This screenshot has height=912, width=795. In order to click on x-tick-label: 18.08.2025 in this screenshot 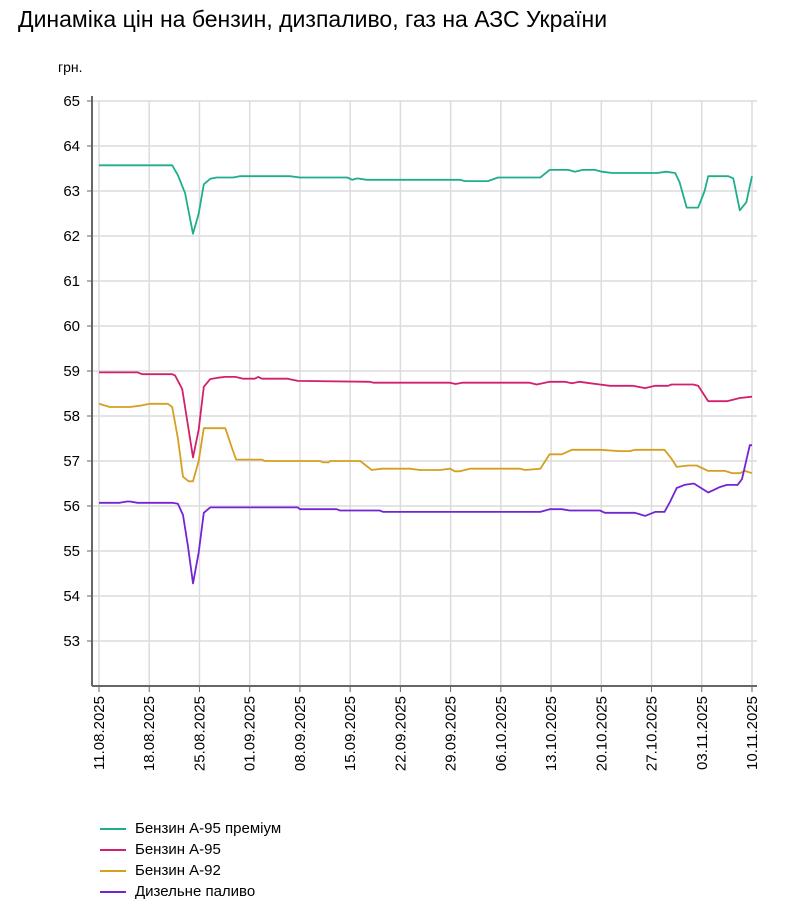, I will do `click(149, 733)`.